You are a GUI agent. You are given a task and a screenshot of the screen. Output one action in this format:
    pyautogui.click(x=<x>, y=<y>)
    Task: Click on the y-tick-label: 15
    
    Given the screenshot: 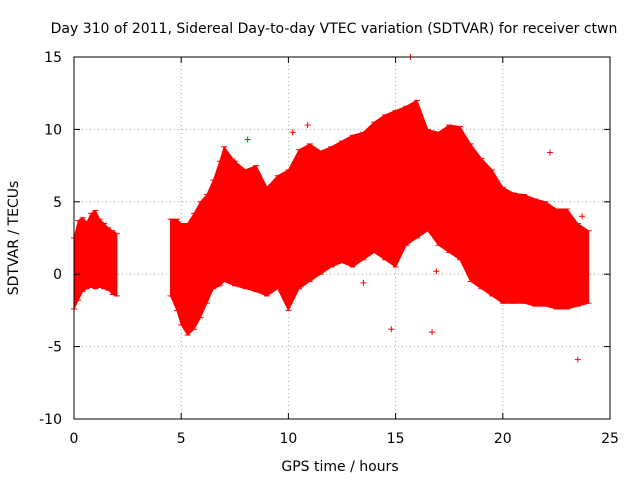 What is the action you would take?
    pyautogui.click(x=53, y=58)
    